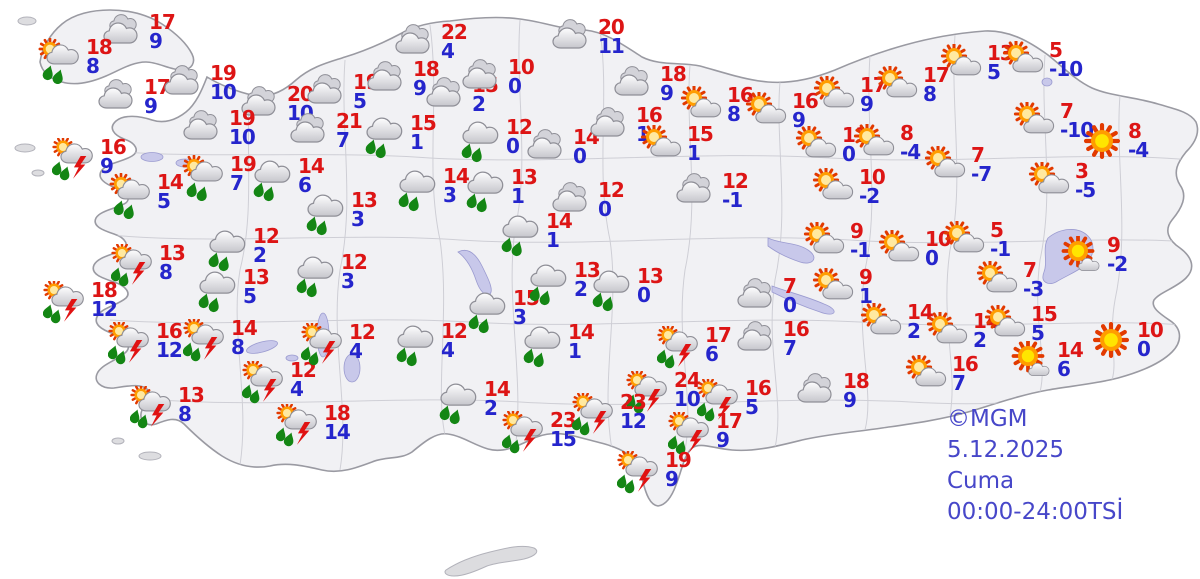 The width and height of the screenshot is (1200, 579). What do you see at coordinates (242, 118) in the screenshot?
I see `temp-high: 19` at bounding box center [242, 118].